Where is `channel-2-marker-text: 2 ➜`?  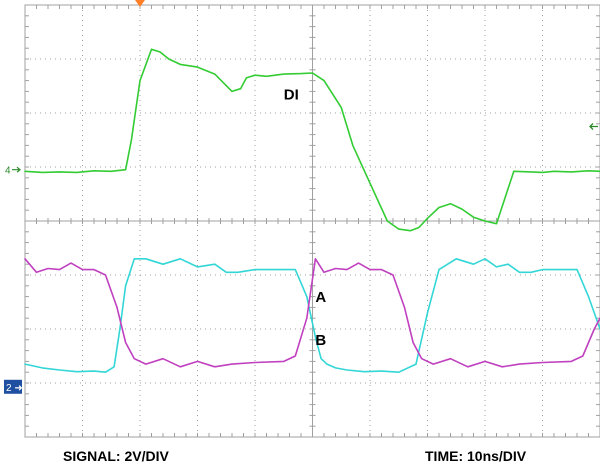
channel-2-marker-text: 2 ➜ is located at coordinates (14, 388).